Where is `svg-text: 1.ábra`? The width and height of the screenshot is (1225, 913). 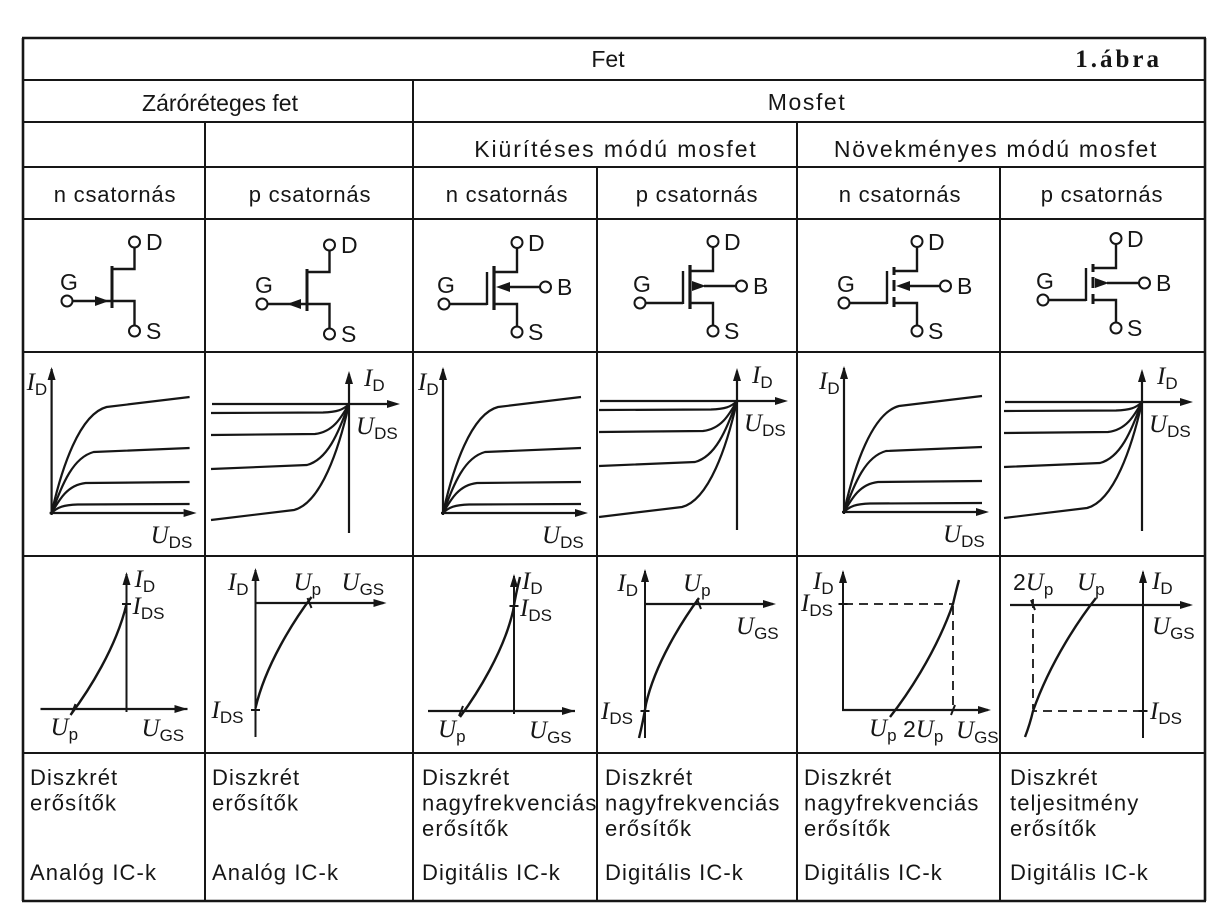
svg-text: 1.ábra is located at coordinates (1118, 59).